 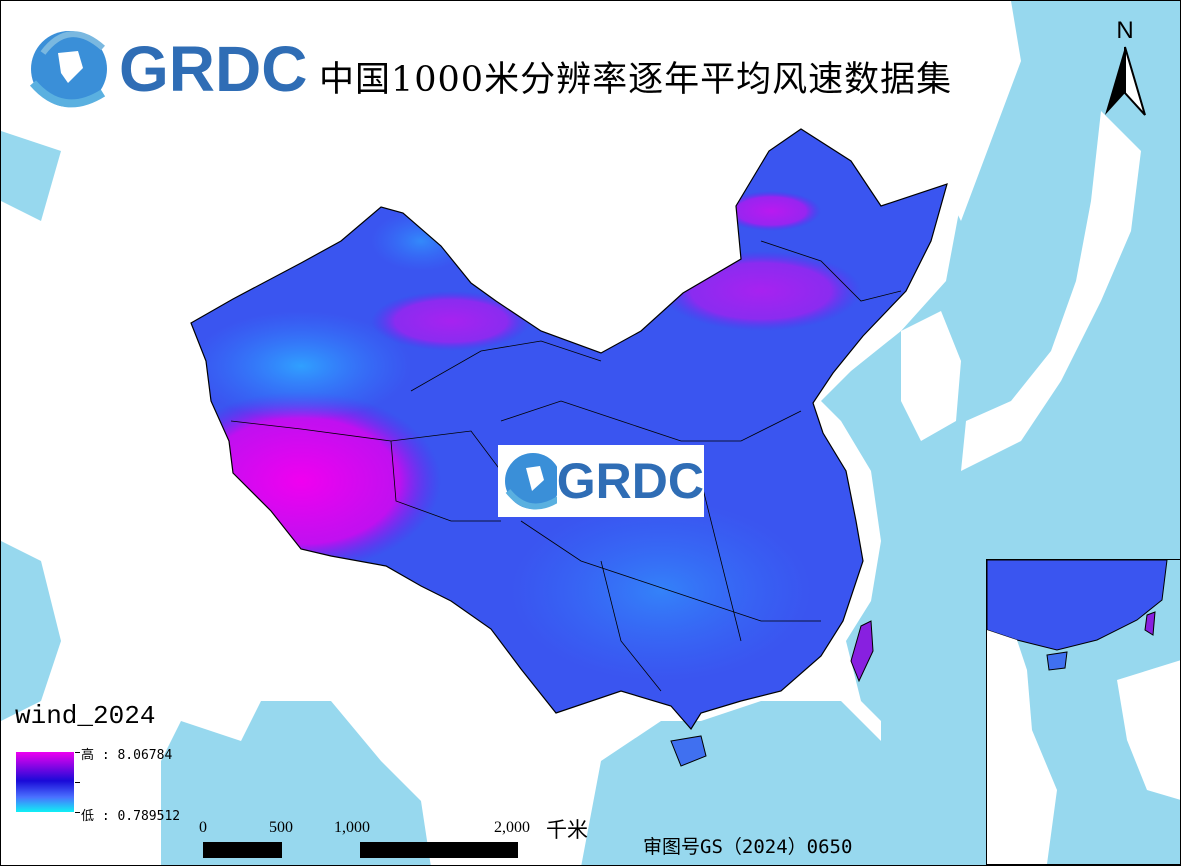 What do you see at coordinates (862, 651) in the screenshot?
I see `taiwan` at bounding box center [862, 651].